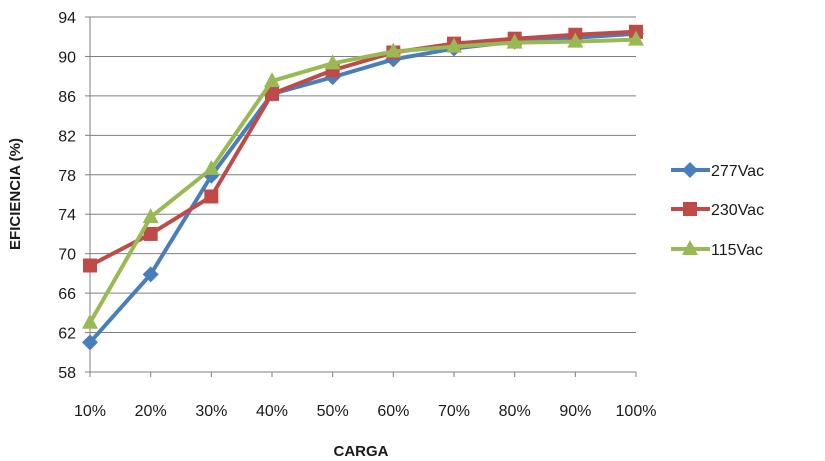  I want to click on y-tick-label: 70, so click(67, 255).